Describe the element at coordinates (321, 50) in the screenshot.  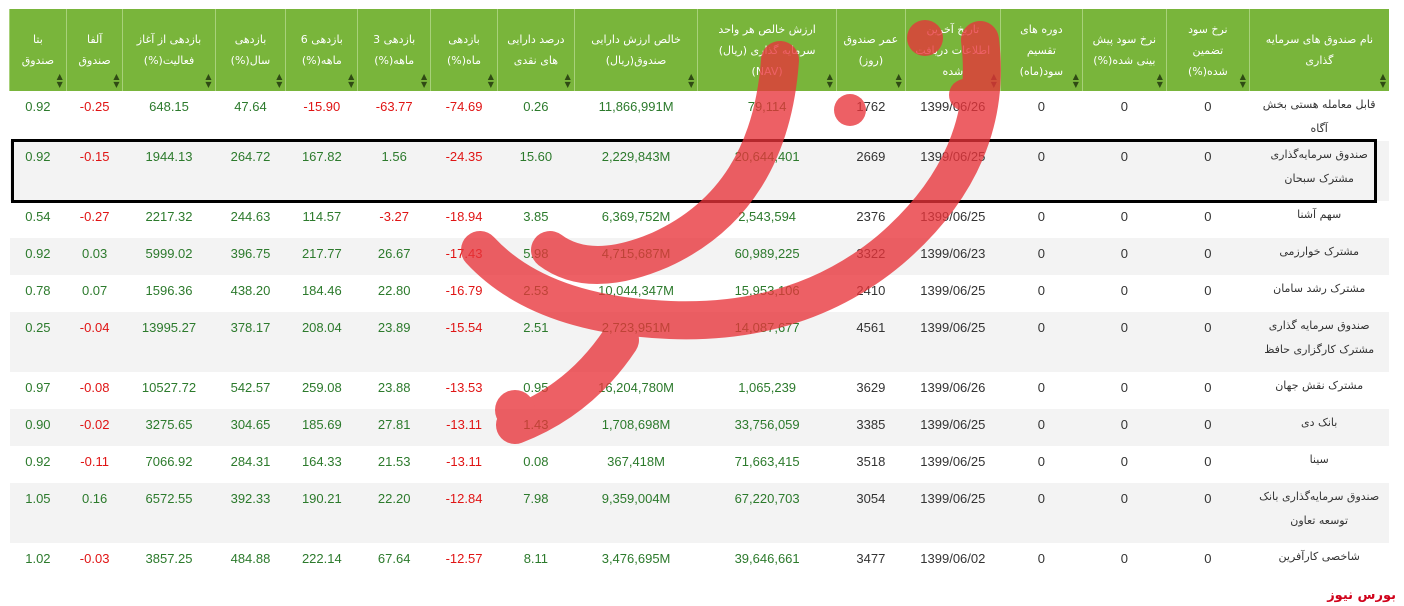
I see `column-header: بازدهی 6 ماهه(%) ▲ ▼` at that location.